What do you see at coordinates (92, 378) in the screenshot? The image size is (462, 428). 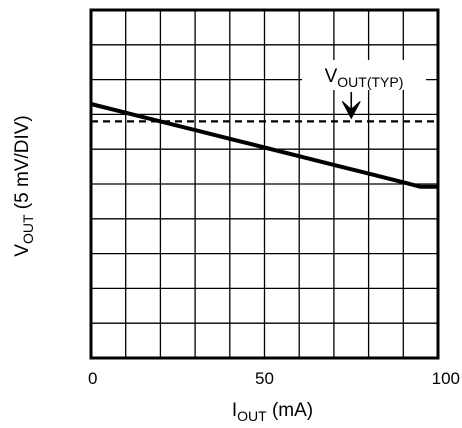 I see `x-tick-label: 0` at bounding box center [92, 378].